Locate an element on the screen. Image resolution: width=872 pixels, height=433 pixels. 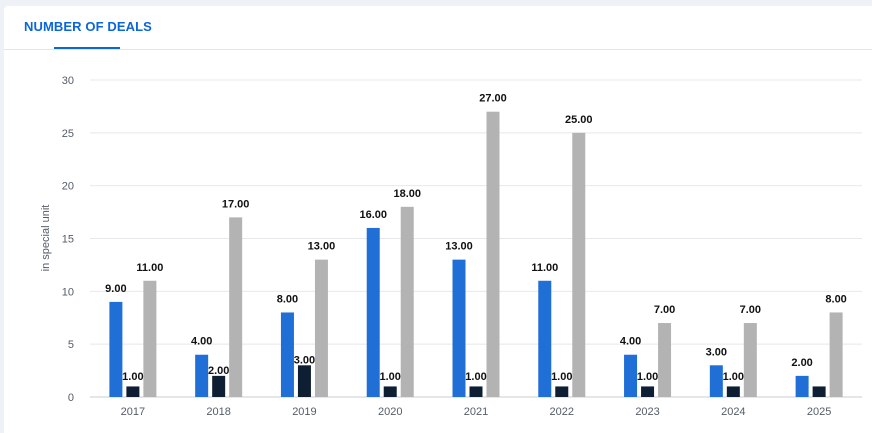
bar-series-3-2020 is located at coordinates (407, 301).